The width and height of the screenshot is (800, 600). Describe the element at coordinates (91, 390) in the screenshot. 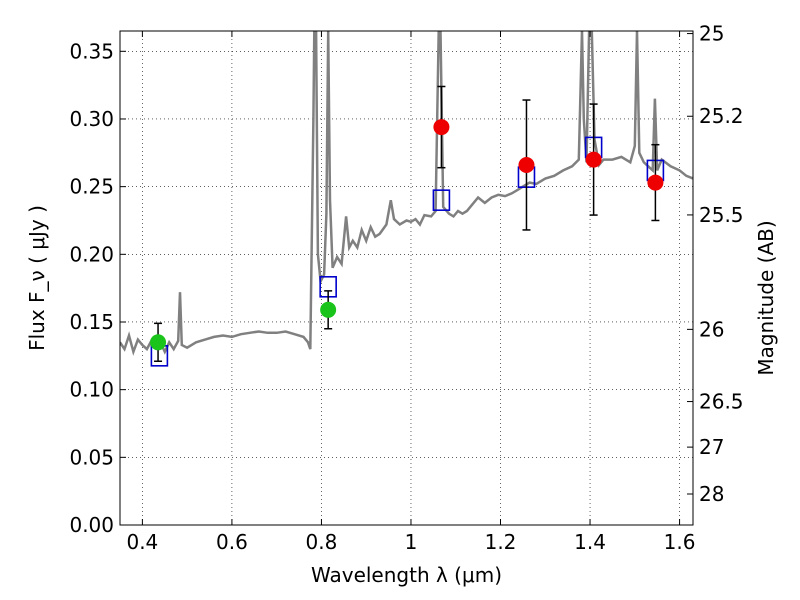

I see `y-tick-label: 0.10` at that location.